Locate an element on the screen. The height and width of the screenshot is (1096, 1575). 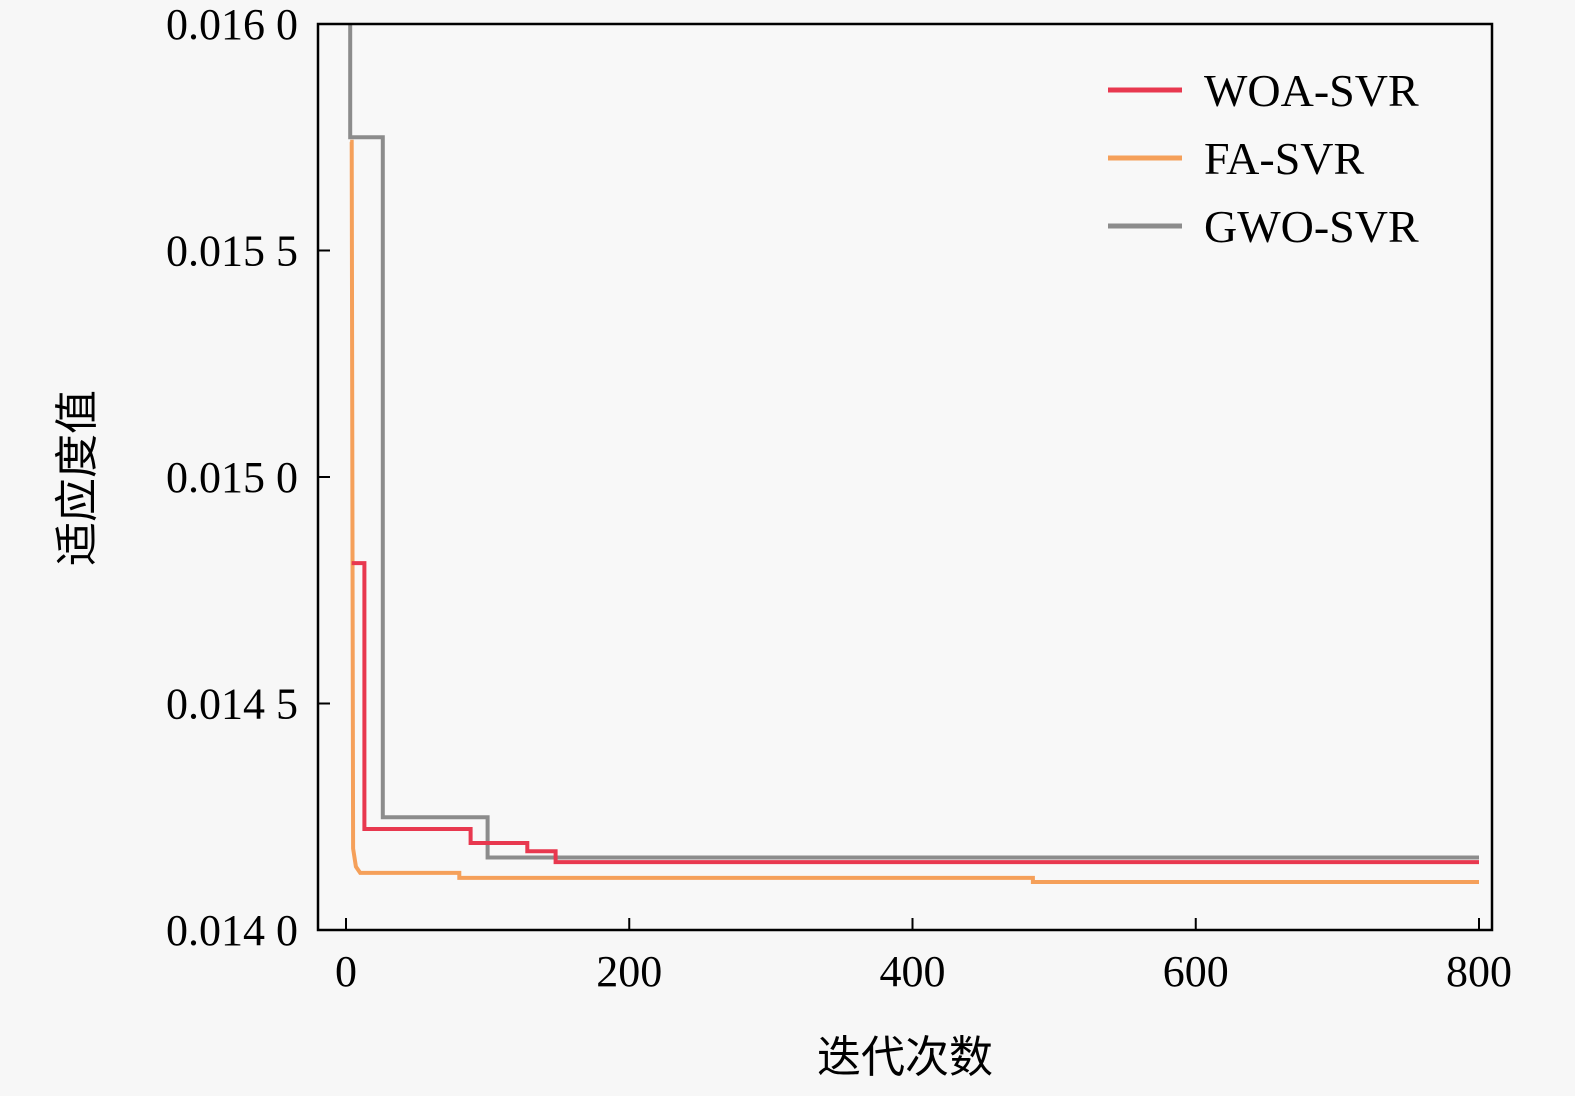
y-tick-label: 0.016 0 is located at coordinates (232, 24).